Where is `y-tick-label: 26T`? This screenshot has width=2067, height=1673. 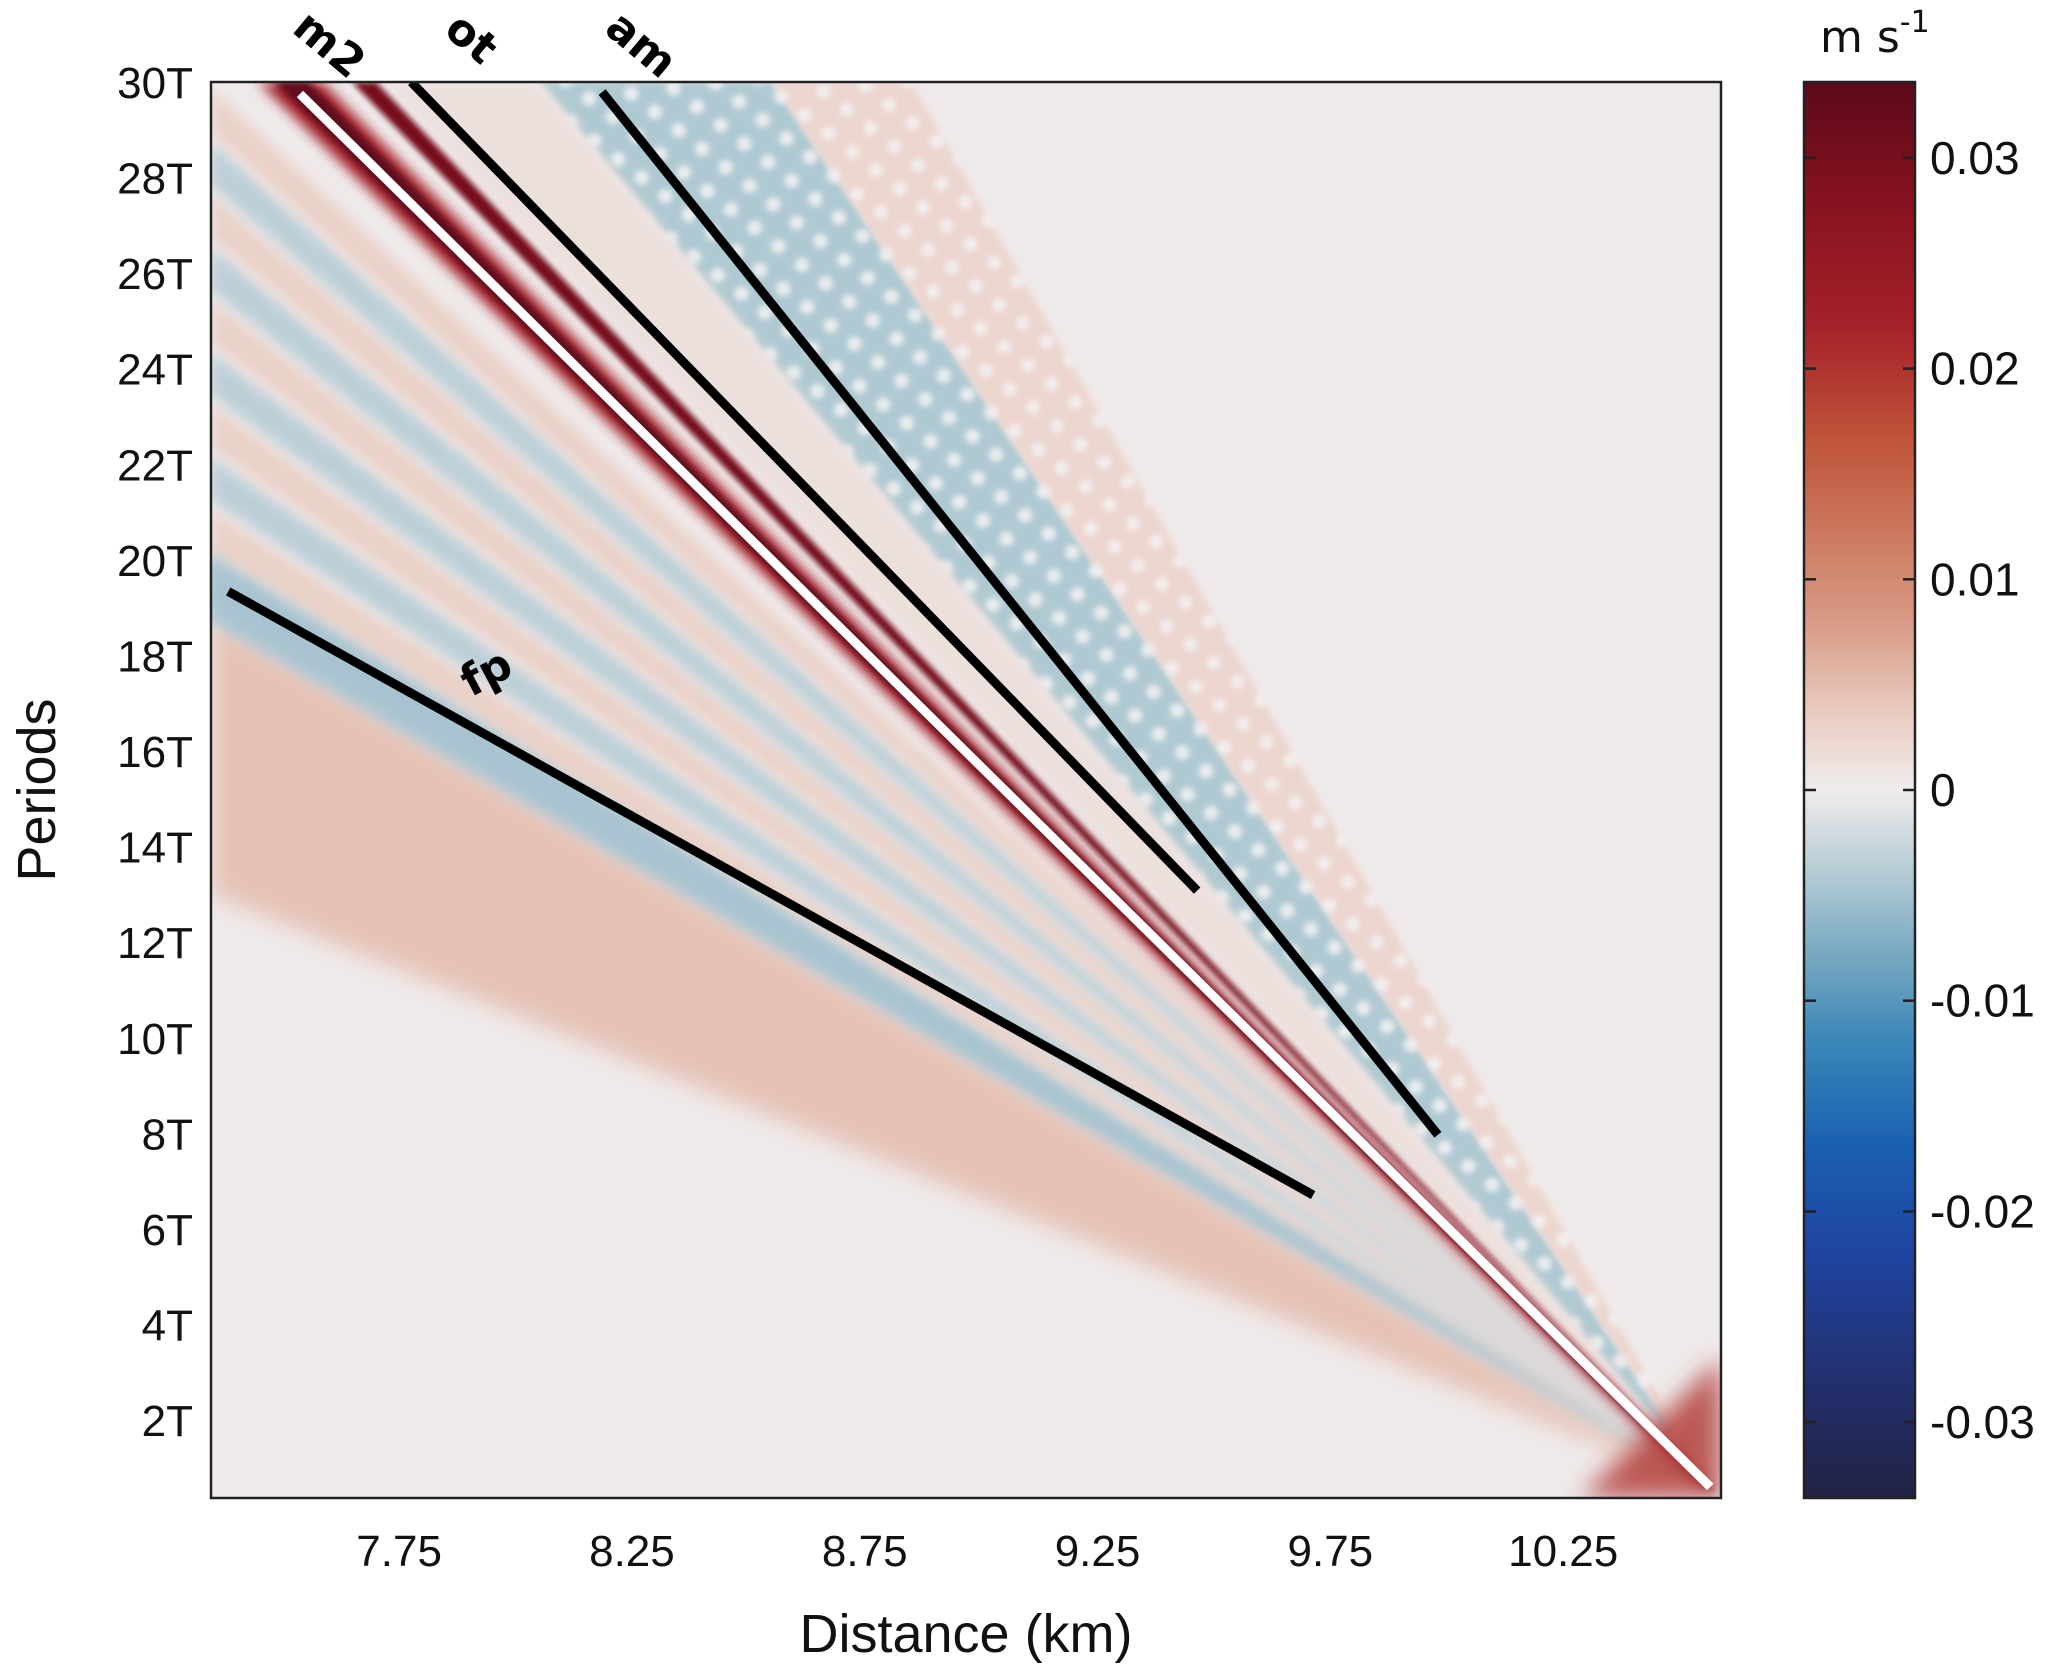
y-tick-label: 26T is located at coordinates (155, 274).